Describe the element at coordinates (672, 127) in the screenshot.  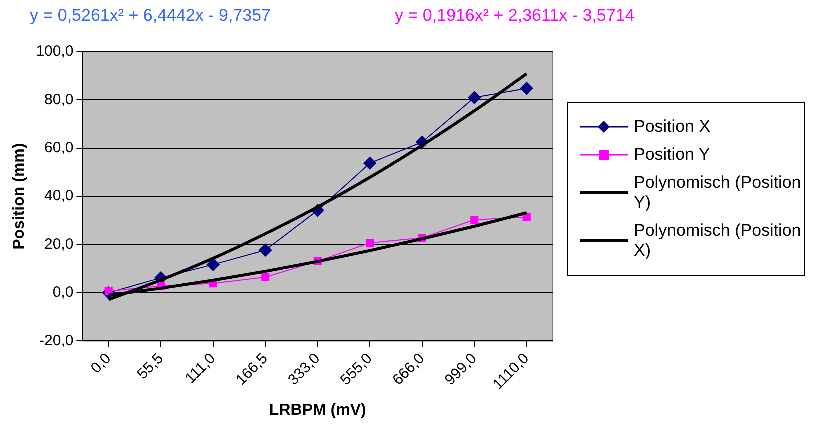
I see `legend-label: Position X` at that location.